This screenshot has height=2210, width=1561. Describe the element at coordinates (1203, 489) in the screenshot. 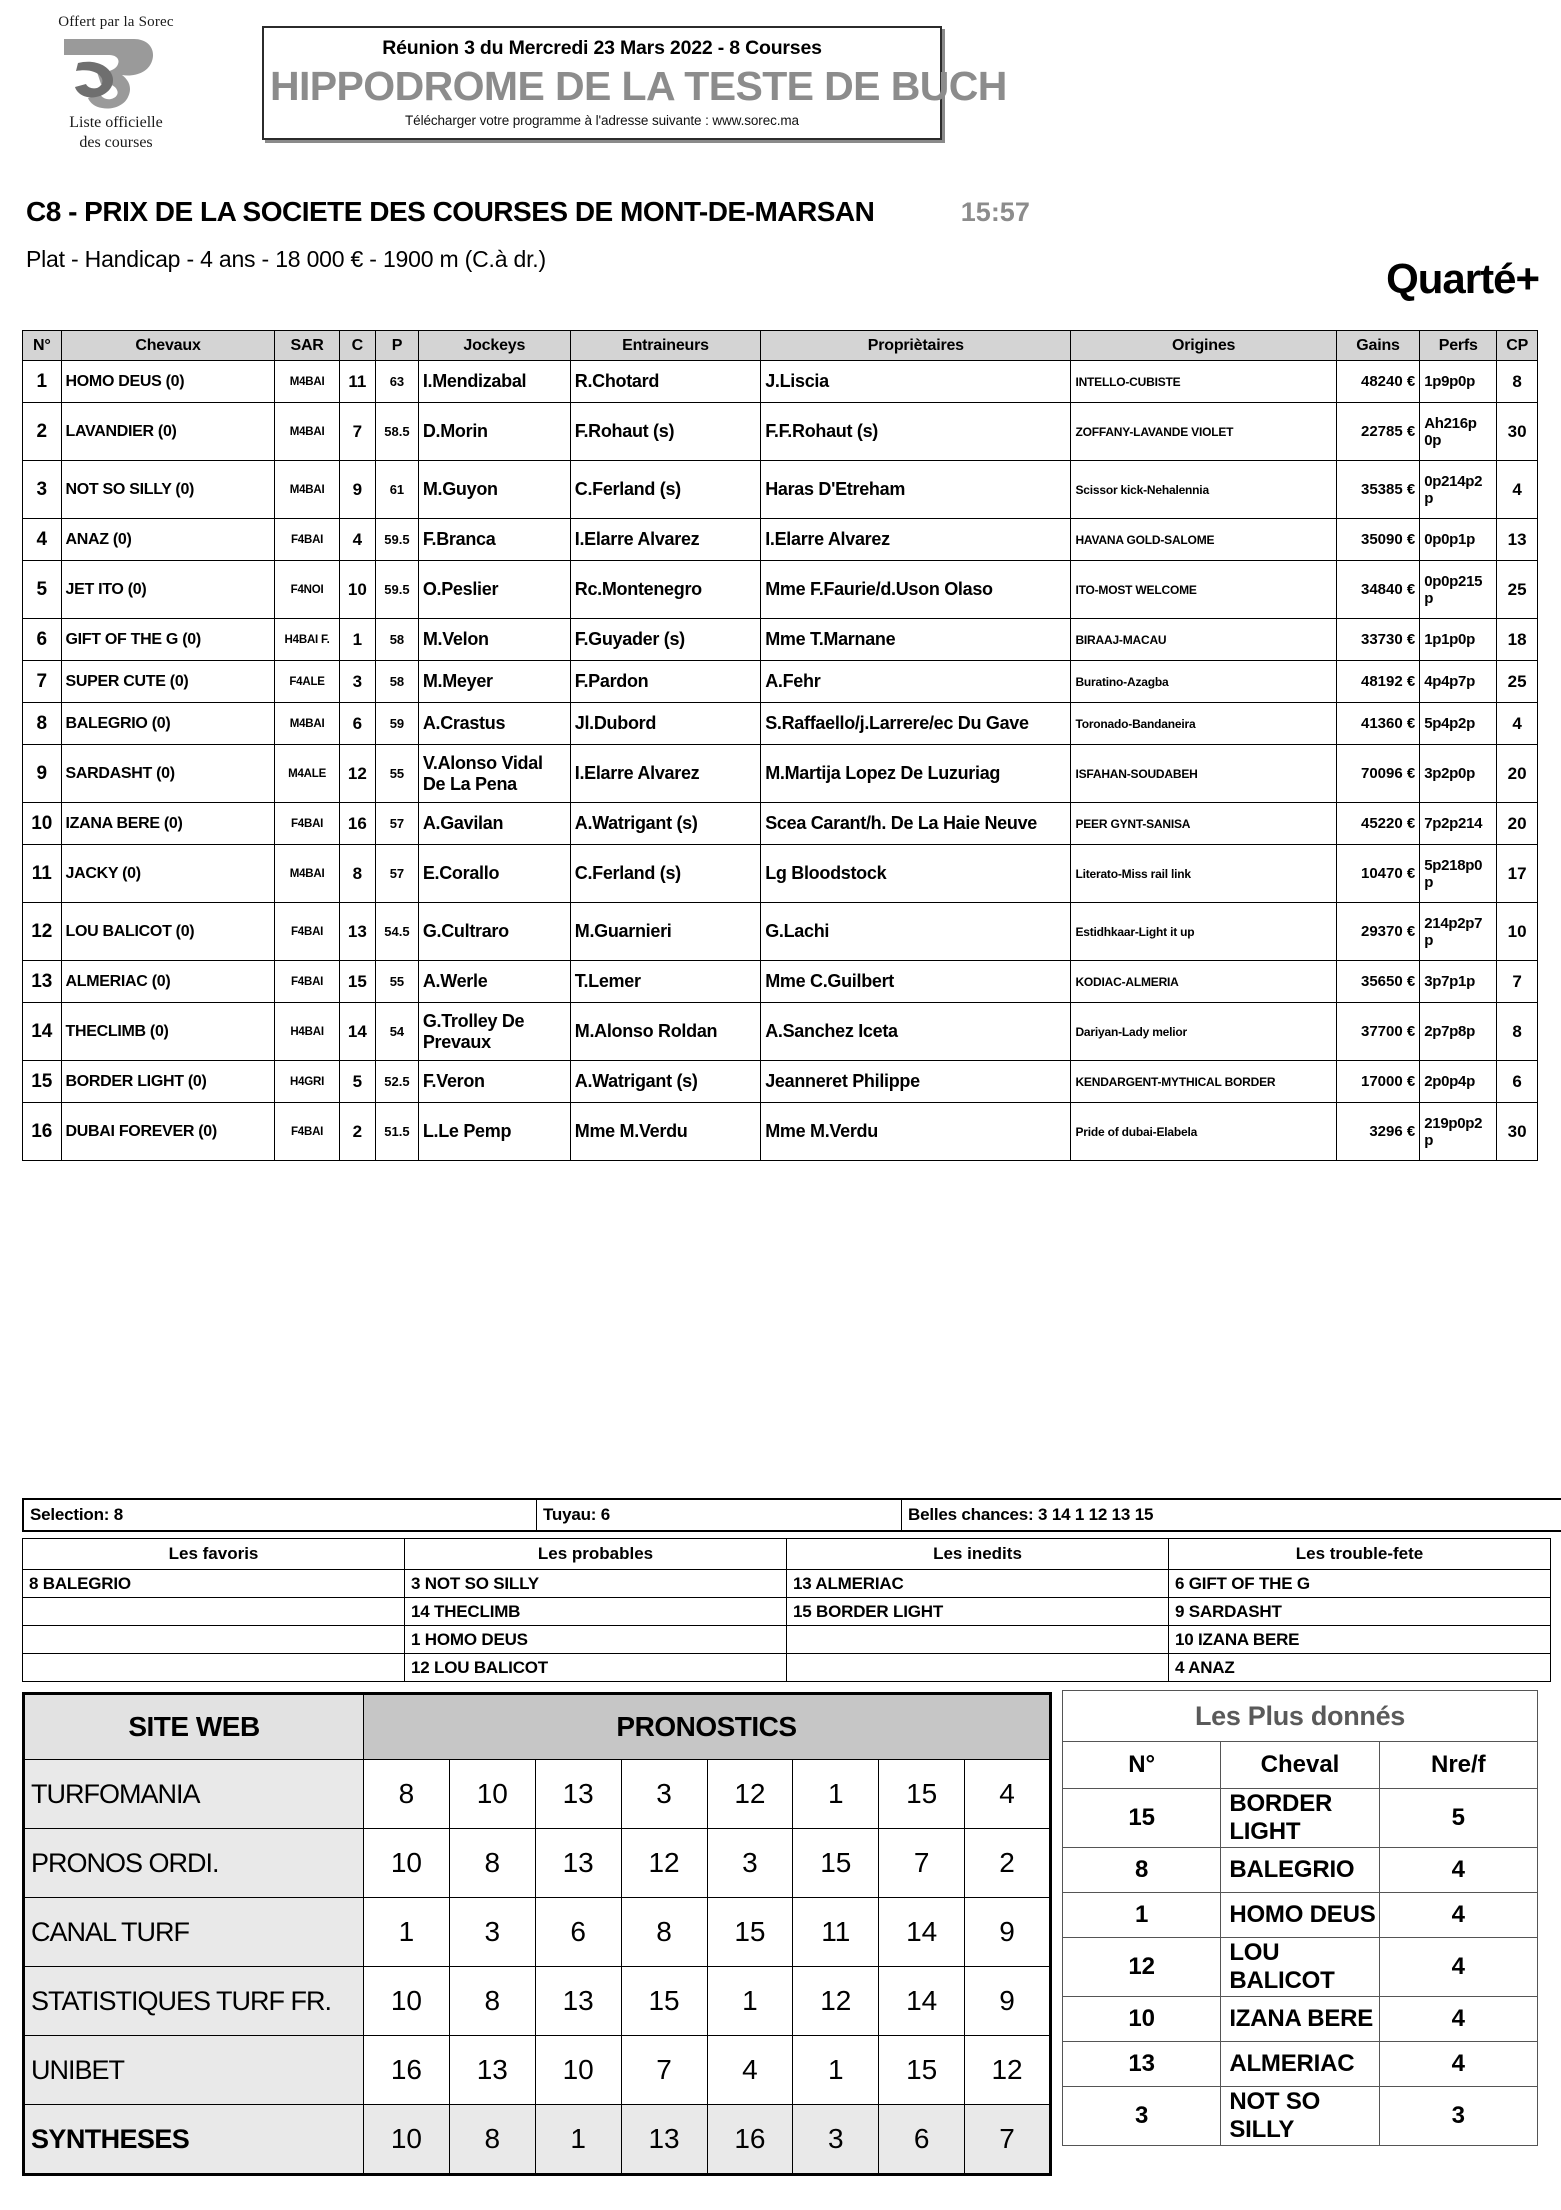

I see `runner-origin: Scissor kick-Nehalennia` at that location.